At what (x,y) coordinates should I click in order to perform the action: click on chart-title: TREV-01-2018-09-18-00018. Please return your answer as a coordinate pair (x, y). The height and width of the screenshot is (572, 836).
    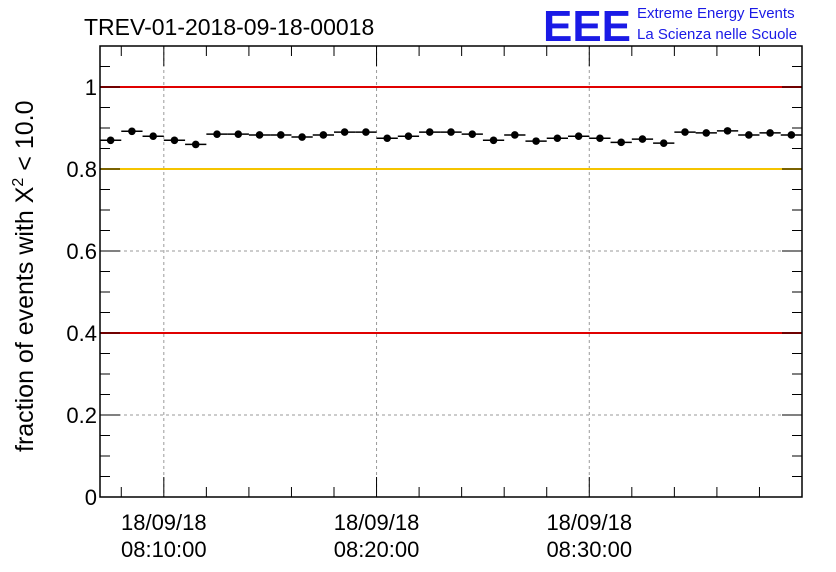
    Looking at the image, I should click on (229, 27).